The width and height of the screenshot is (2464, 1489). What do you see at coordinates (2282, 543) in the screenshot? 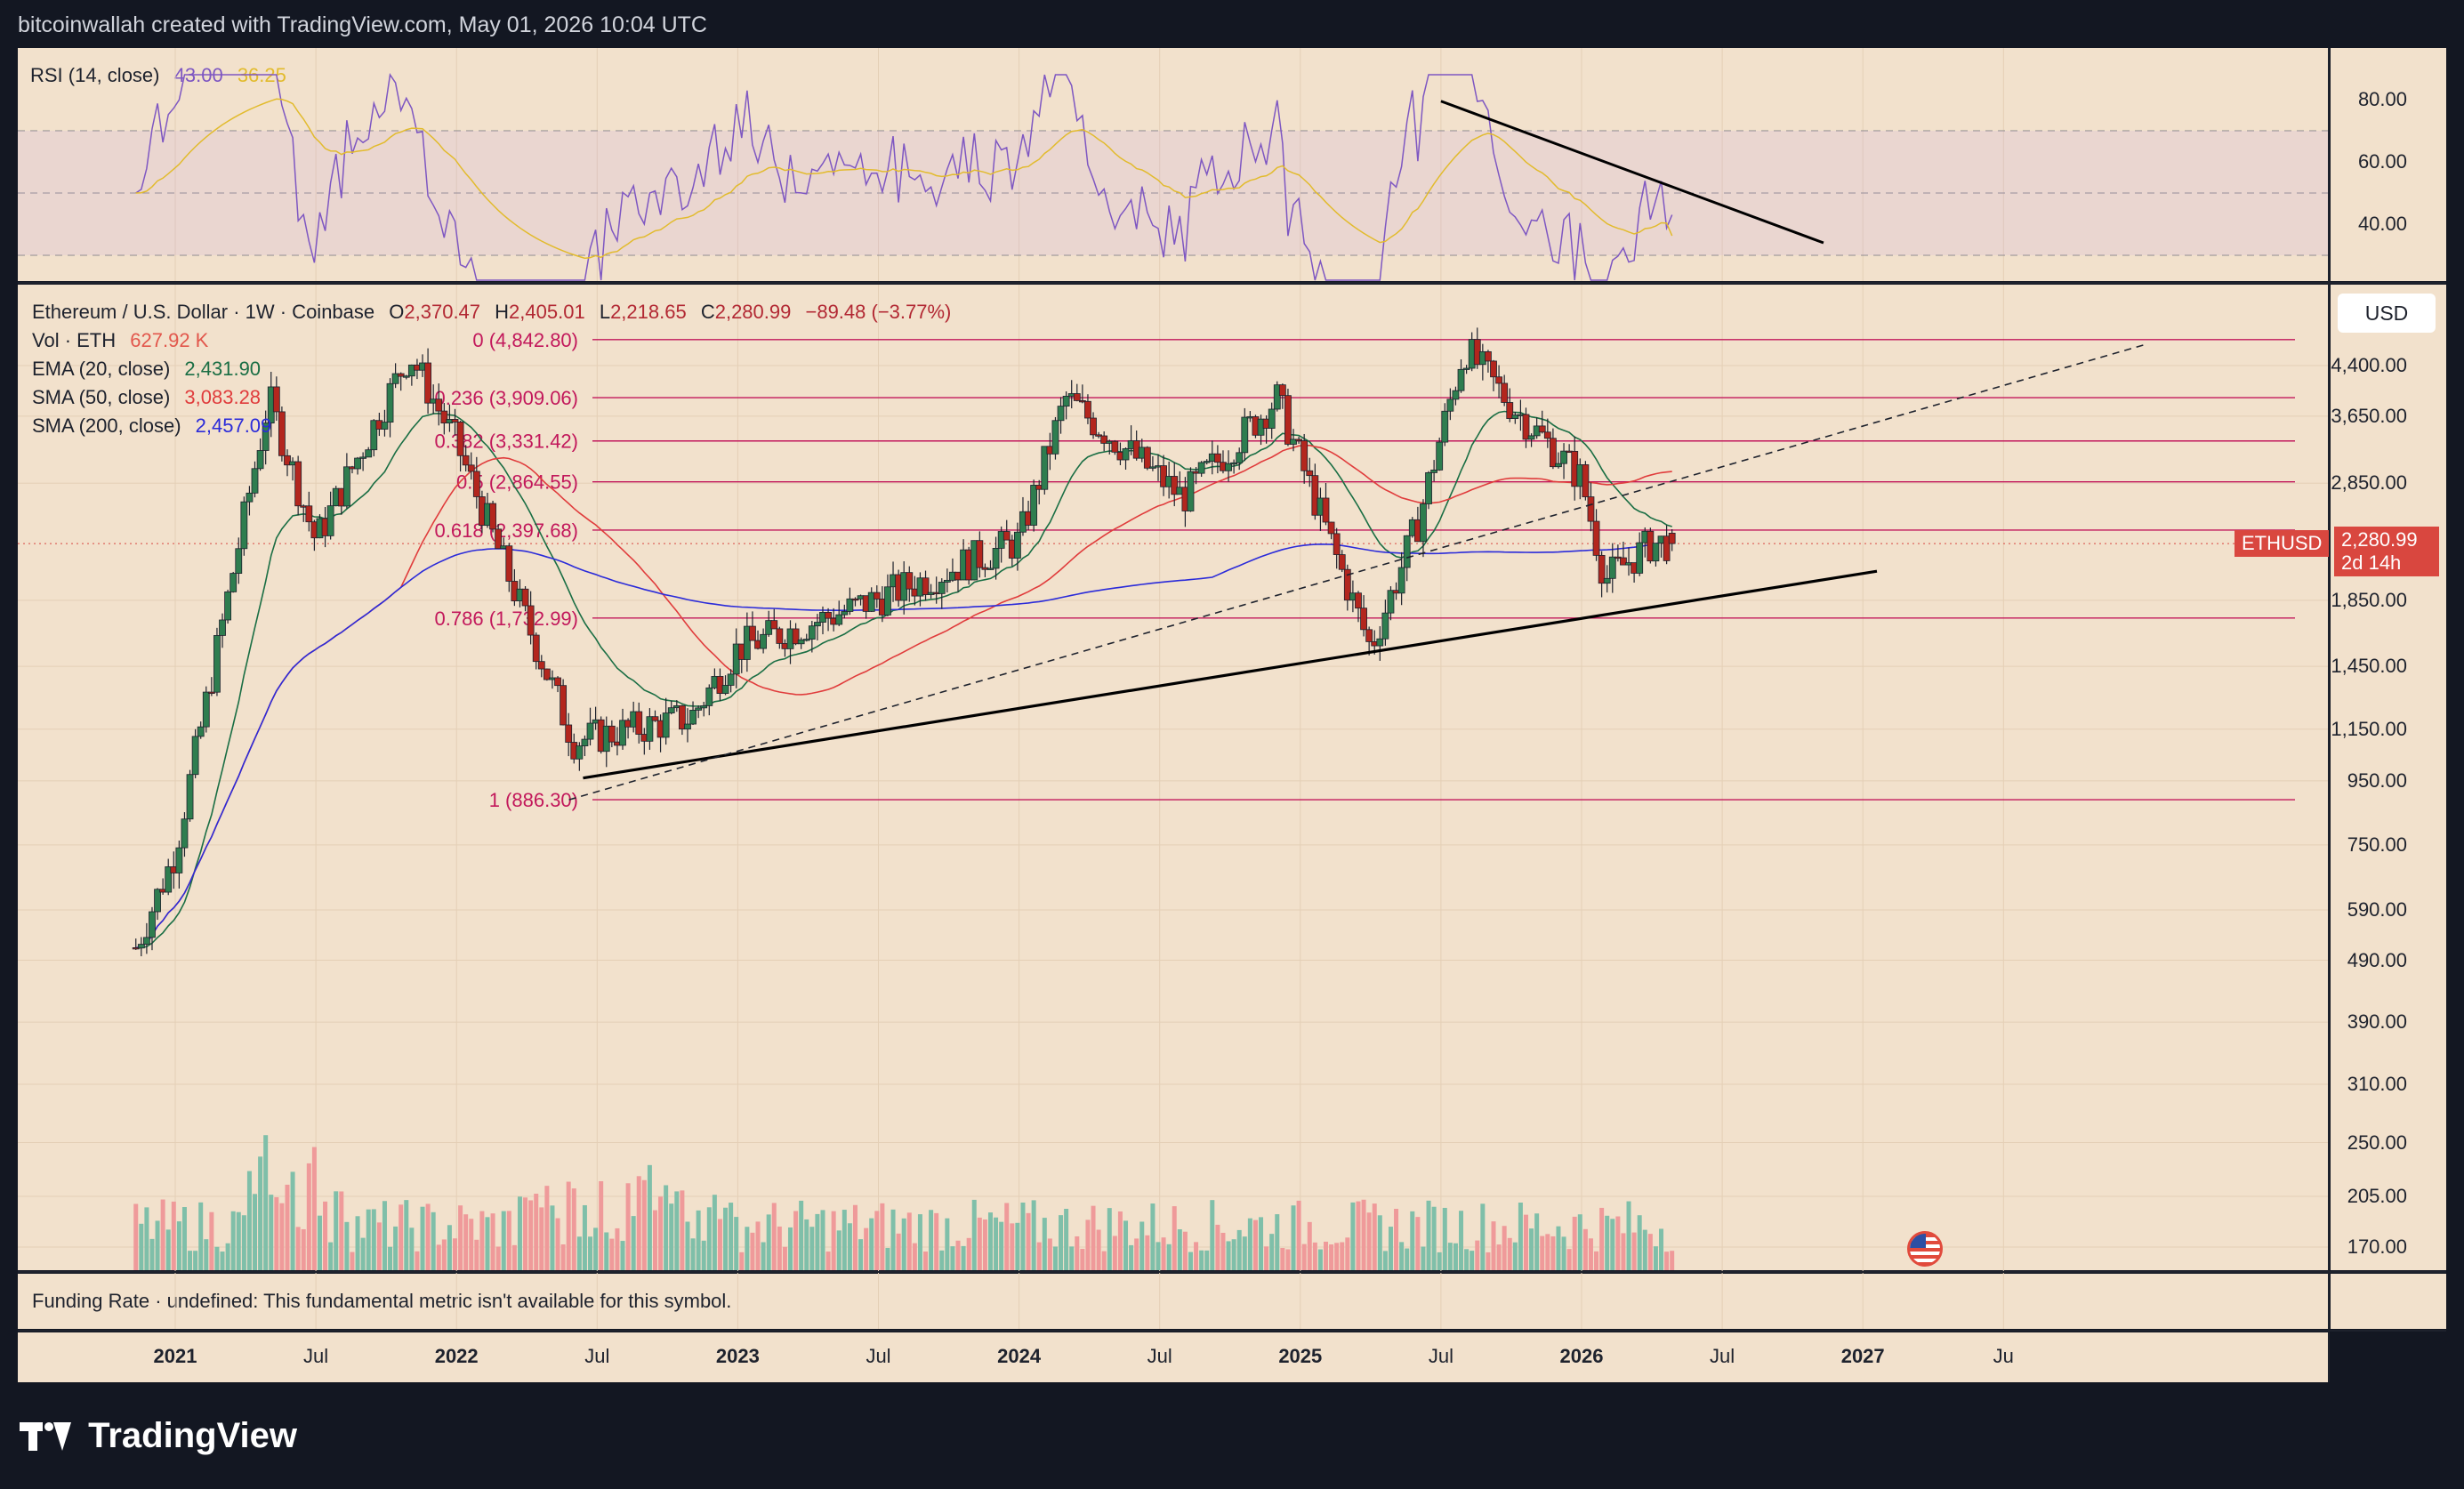
I see `symbol-tag: ETHUSD` at bounding box center [2282, 543].